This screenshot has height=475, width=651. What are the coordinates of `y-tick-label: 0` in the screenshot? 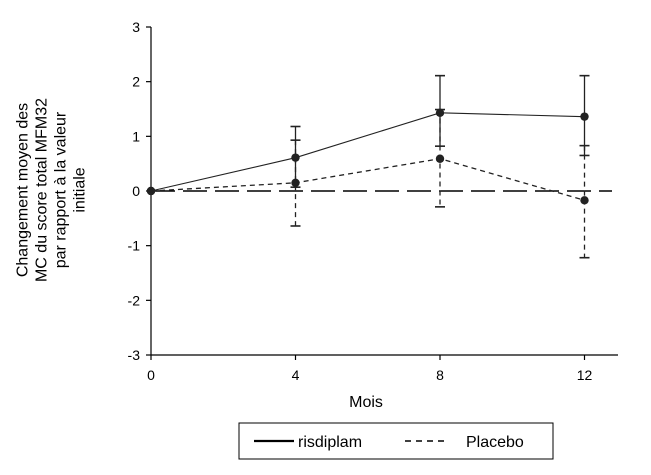 It's located at (136, 191).